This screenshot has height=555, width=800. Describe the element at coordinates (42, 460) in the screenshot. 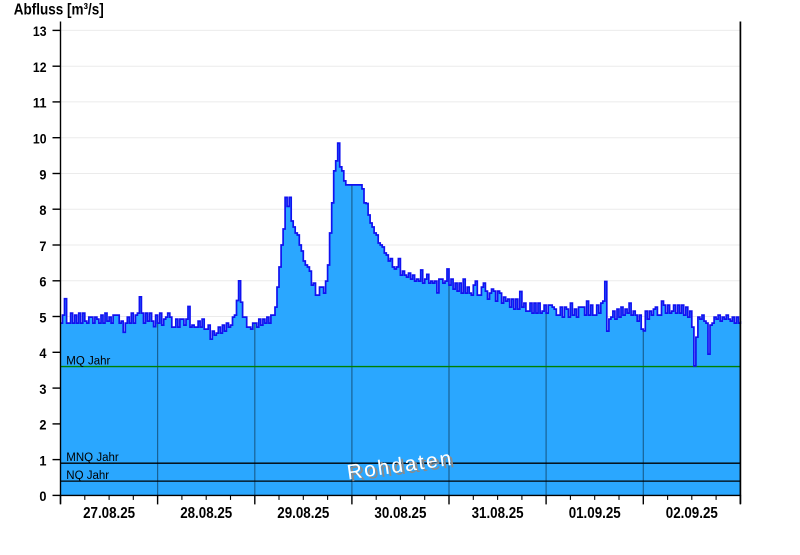

I see `svg-text: 1` at that location.